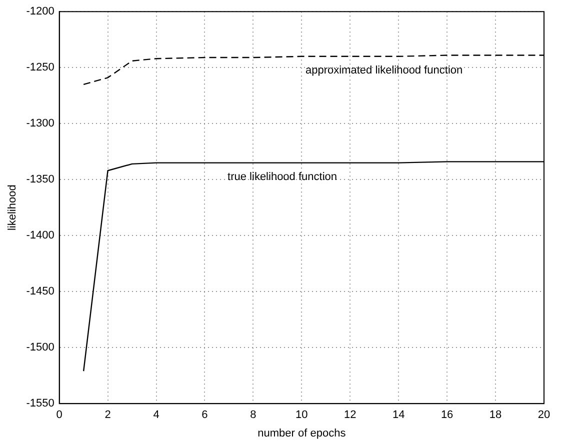 The height and width of the screenshot is (442, 584). Describe the element at coordinates (107, 415) in the screenshot. I see `x-tick-label: 2` at that location.